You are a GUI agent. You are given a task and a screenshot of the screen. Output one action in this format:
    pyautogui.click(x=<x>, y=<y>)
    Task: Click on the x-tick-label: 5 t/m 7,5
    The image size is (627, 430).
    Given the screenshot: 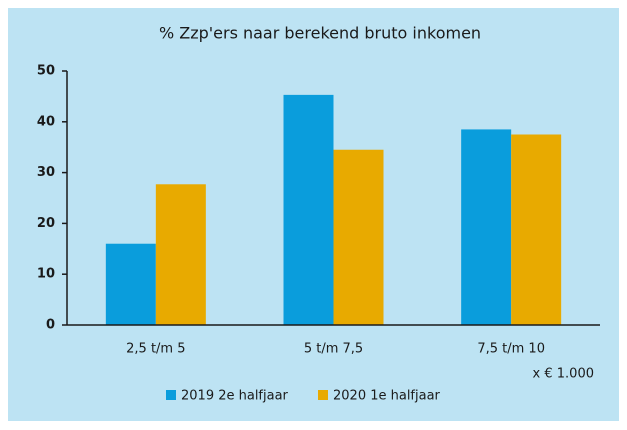 What is the action you would take?
    pyautogui.click(x=333, y=349)
    